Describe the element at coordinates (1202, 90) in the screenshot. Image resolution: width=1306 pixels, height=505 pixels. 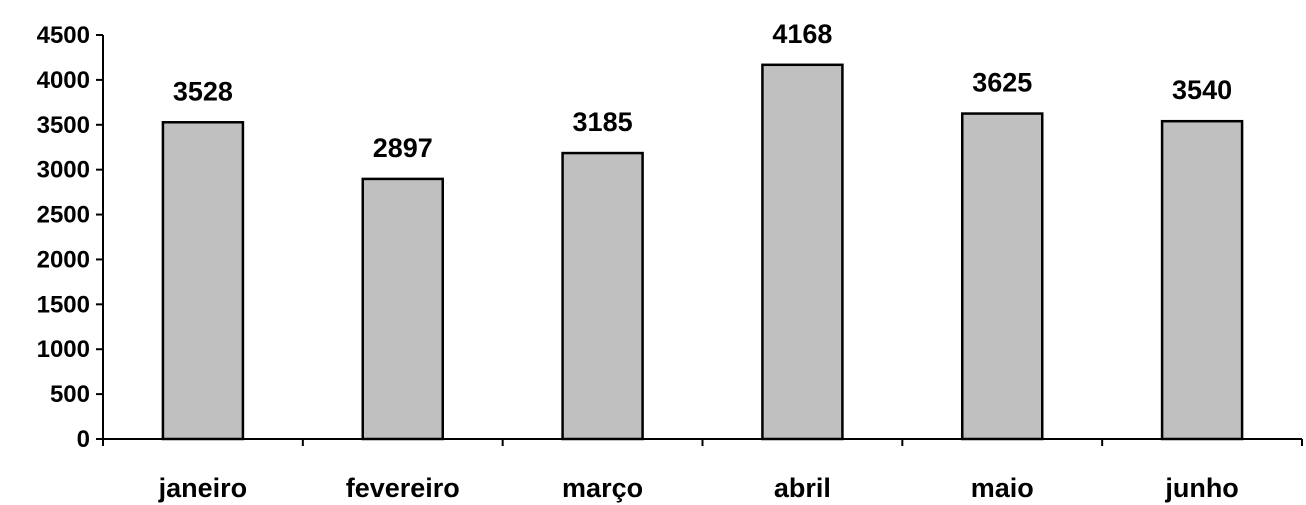
I see `data-label-junho: 3540` at that location.